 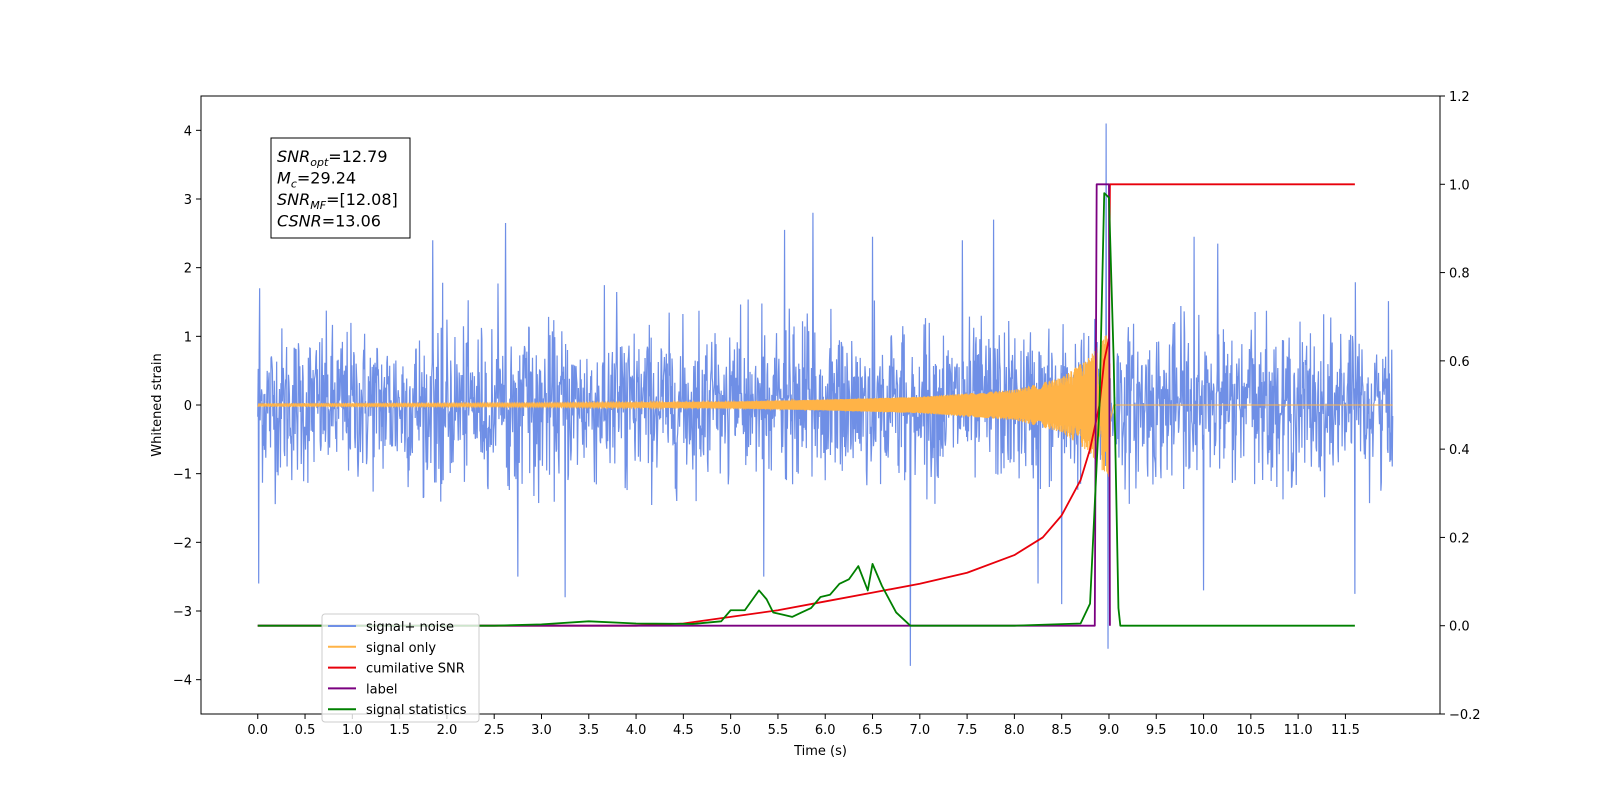 I want to click on legend-label: signal+ noise, so click(x=410, y=627).